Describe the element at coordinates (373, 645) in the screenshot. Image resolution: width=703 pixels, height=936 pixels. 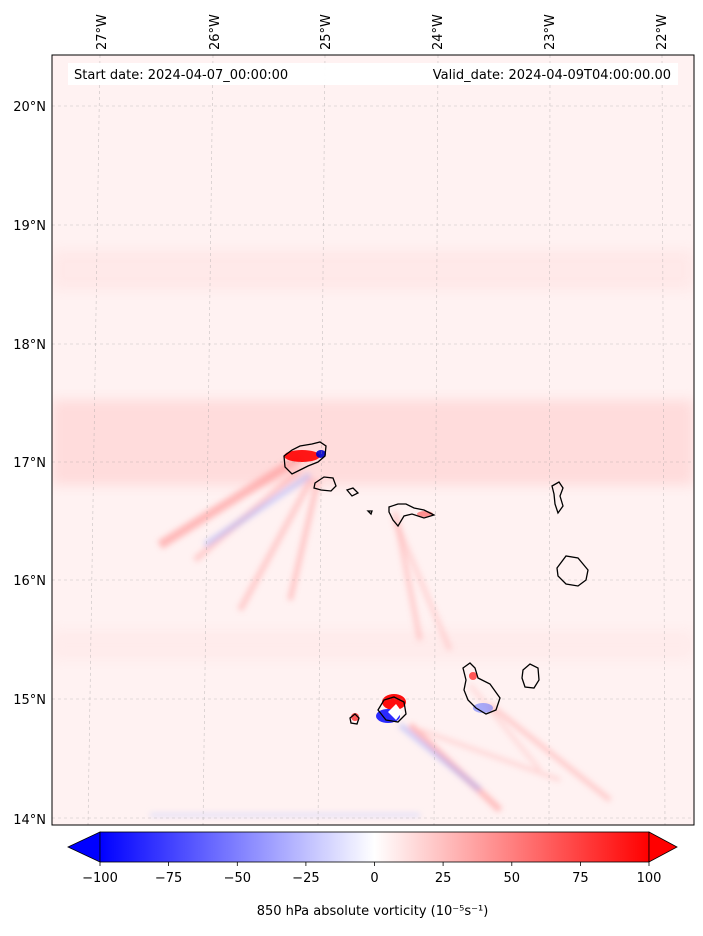
I see `band-south` at that location.